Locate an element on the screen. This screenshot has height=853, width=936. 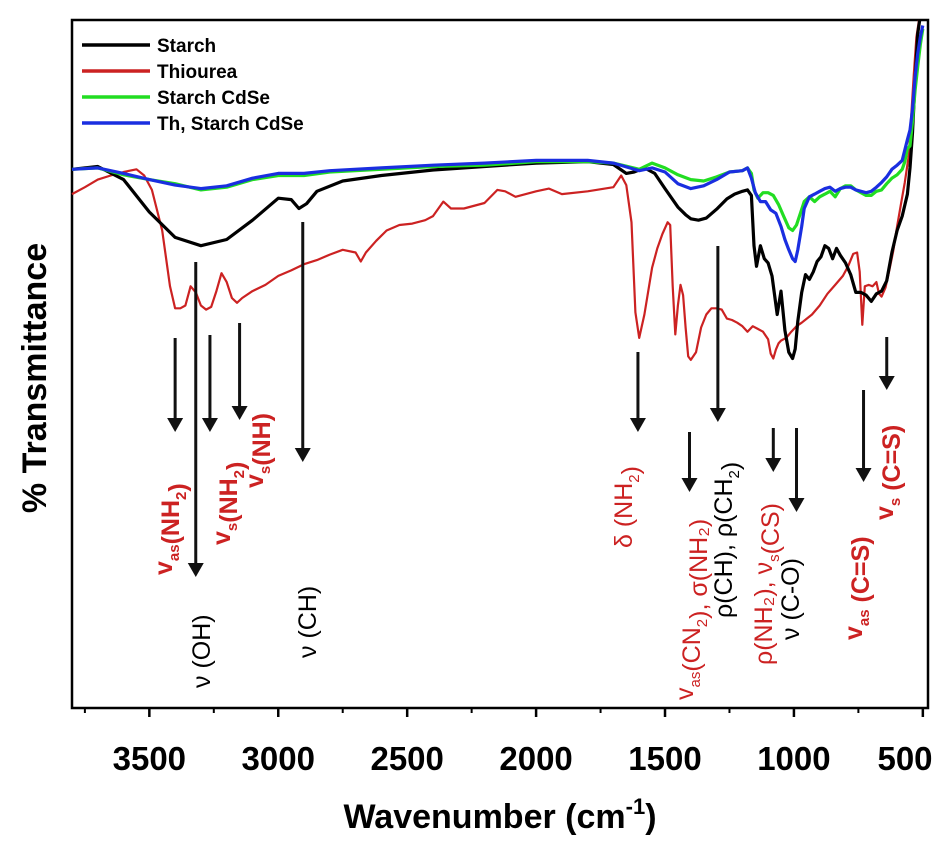
x-tick-label-2000: 2000 is located at coordinates (535, 758).